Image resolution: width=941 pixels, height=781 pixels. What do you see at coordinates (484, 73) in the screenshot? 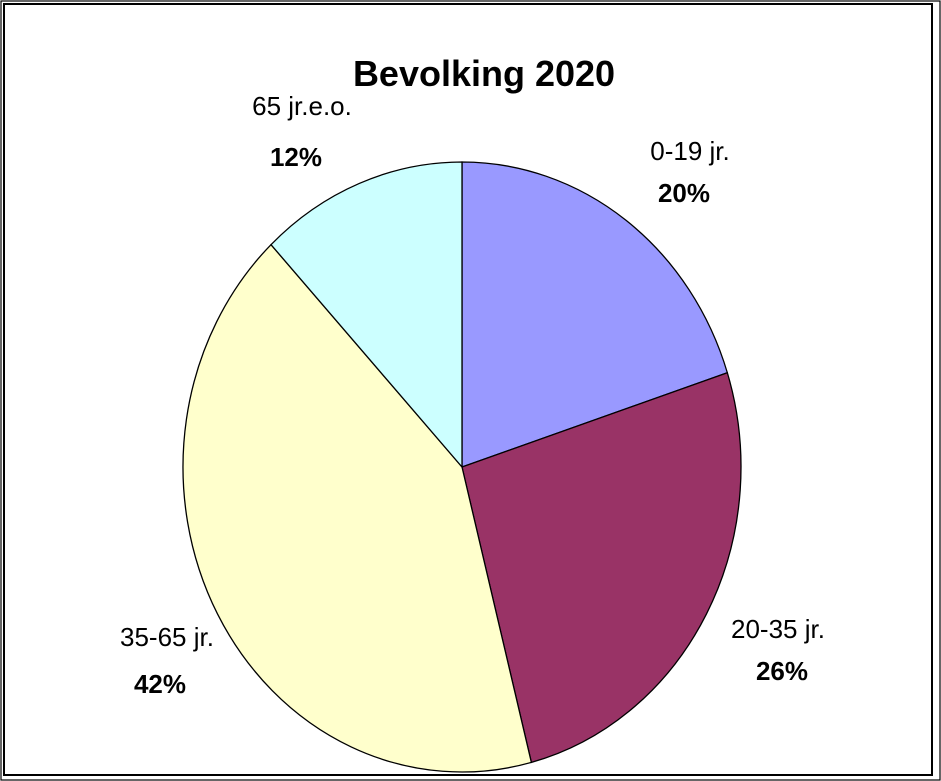
I see `chart-title: Bevolking 2020` at bounding box center [484, 73].